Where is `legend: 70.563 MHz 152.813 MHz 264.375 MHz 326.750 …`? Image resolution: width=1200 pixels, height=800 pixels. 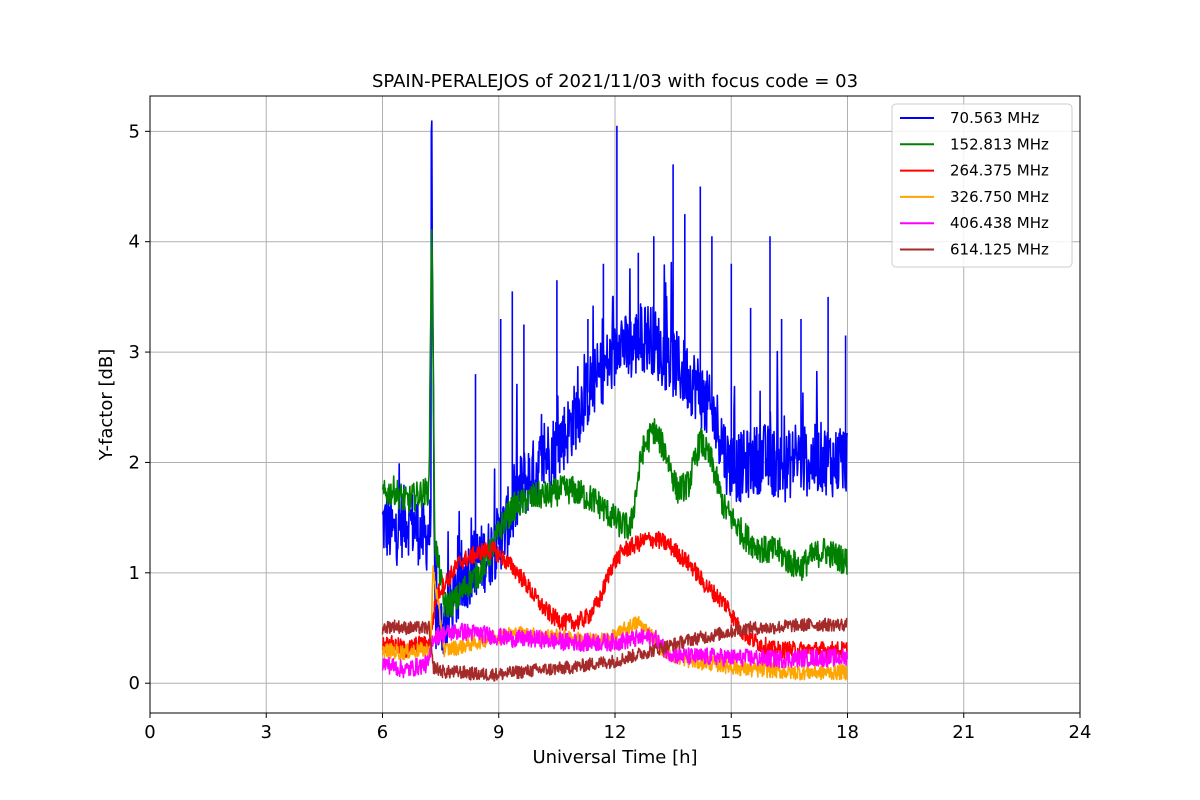
legend: 70.563 MHz 152.813 MHz 264.375 MHz 326.750 … is located at coordinates (982, 185).